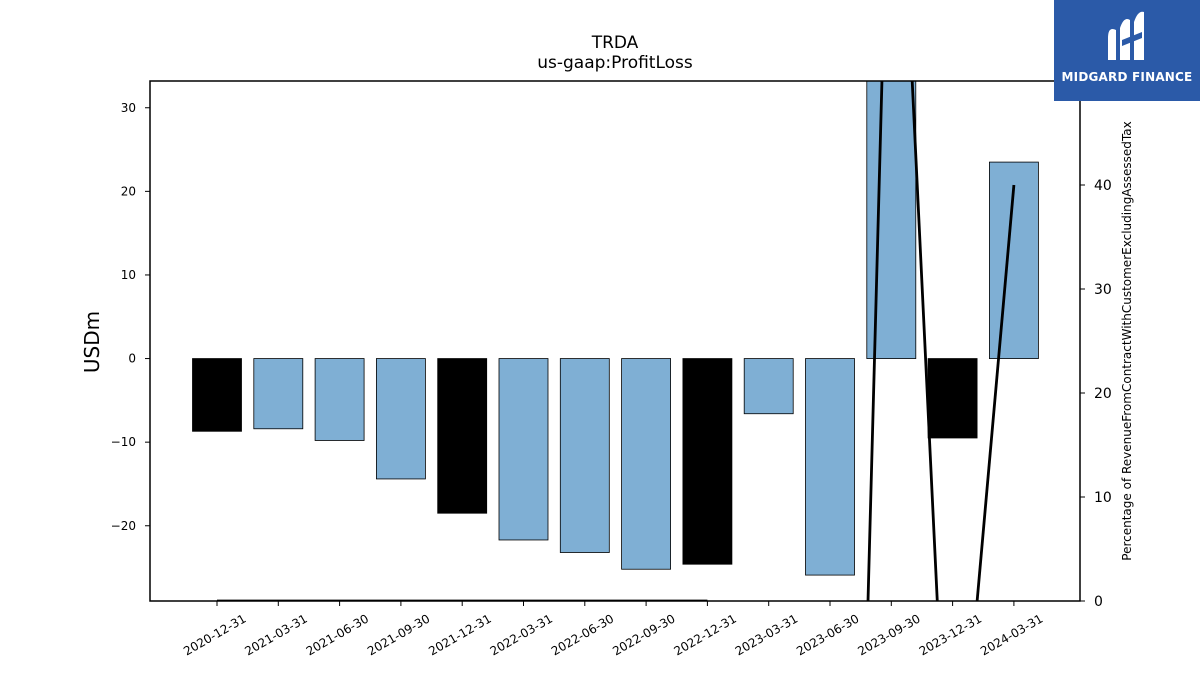 Image resolution: width=1200 pixels, height=675 pixels. I want to click on x-tick-label: 2021-09-30, so click(398, 634).